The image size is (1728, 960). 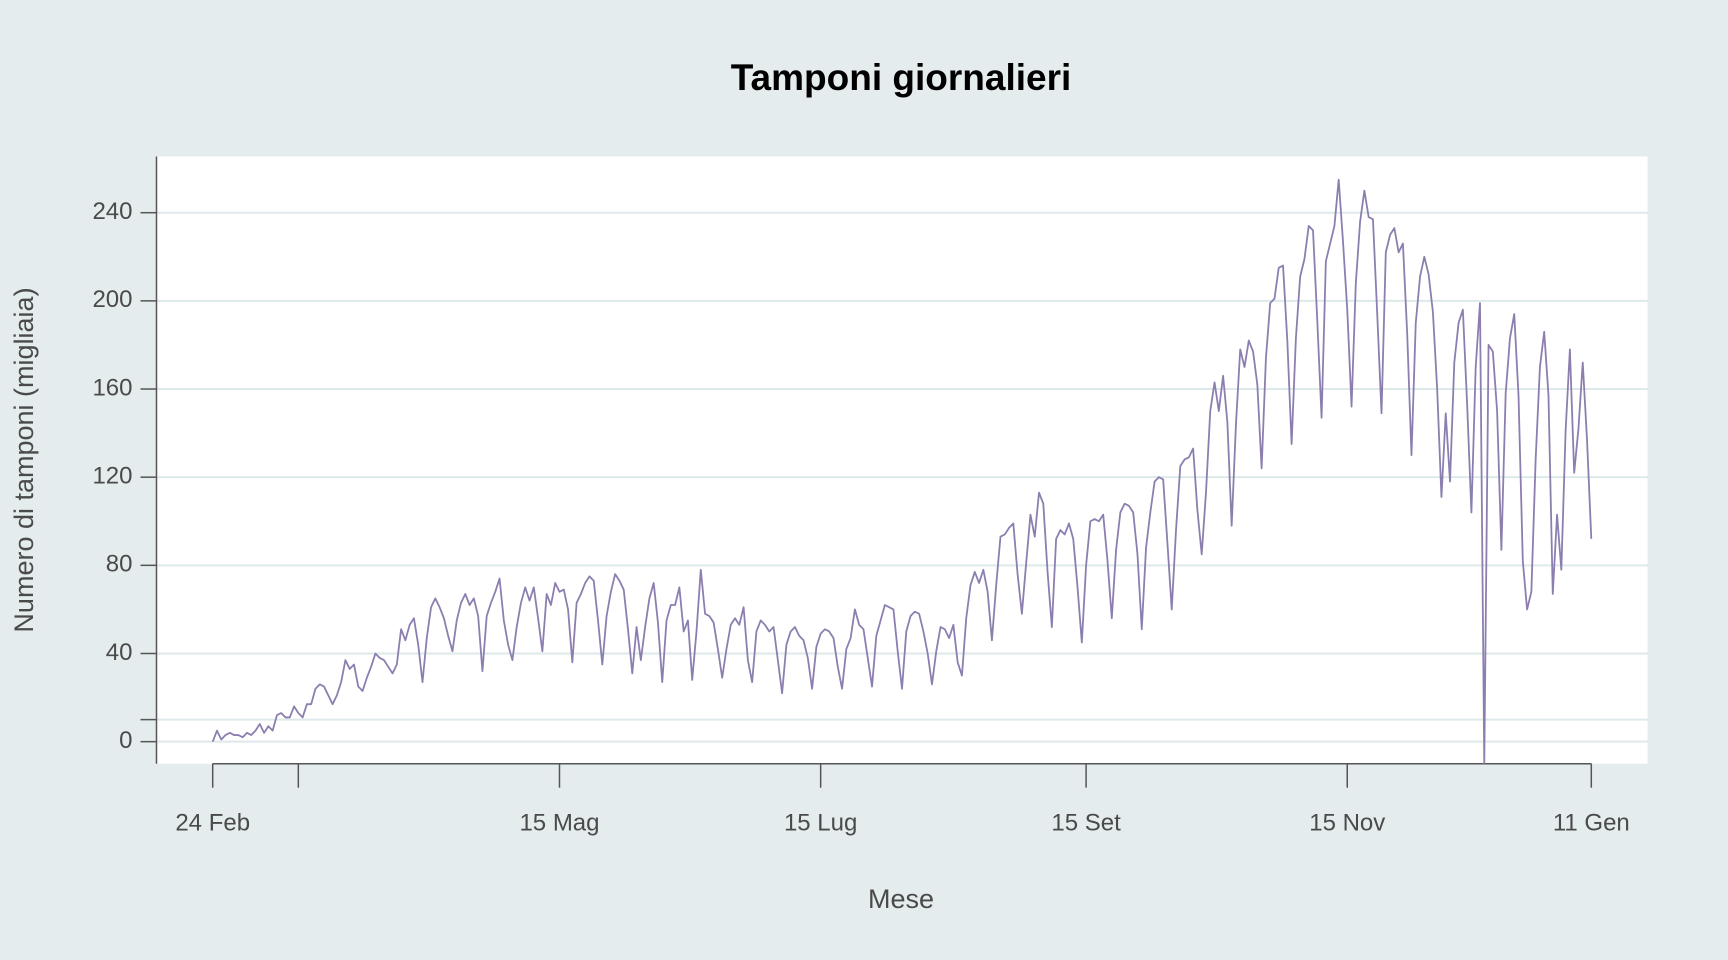 I want to click on y-tick-label: 200, so click(x=112, y=299).